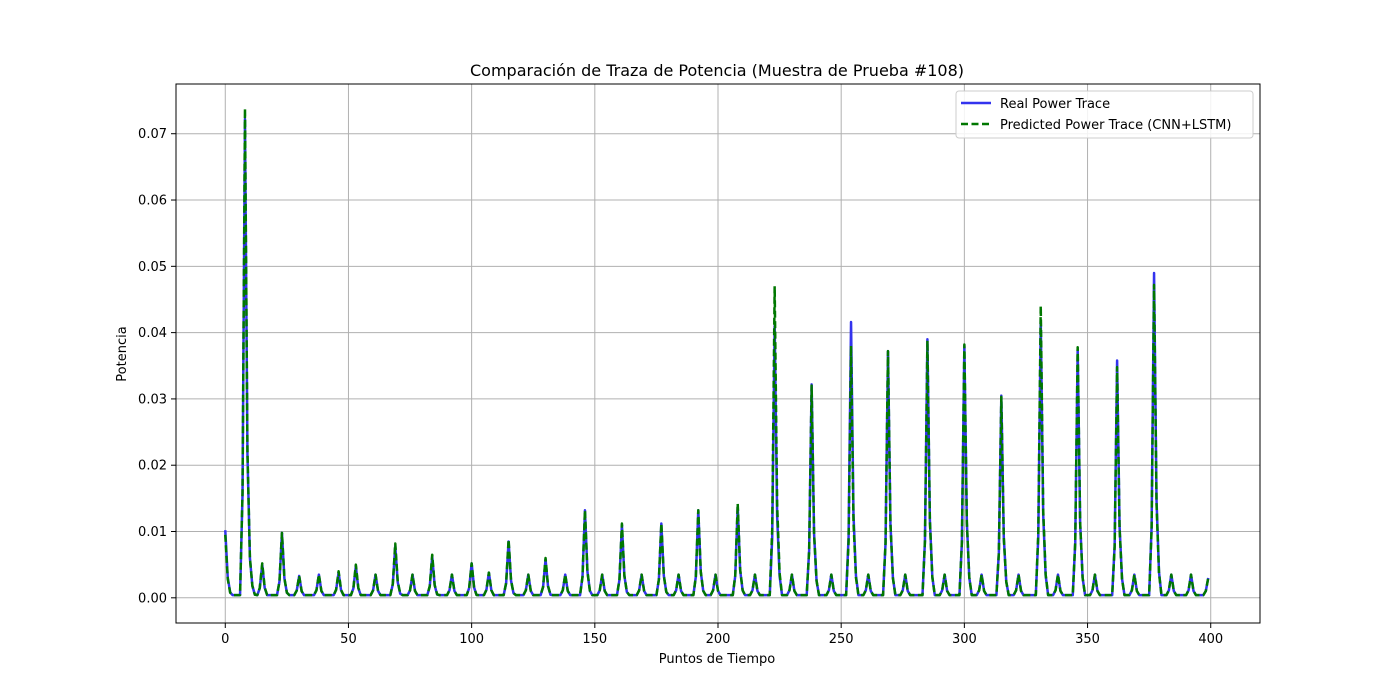 This screenshot has width=1400, height=700. I want to click on legend-label-predicted: Predicted Power Trace (CNN+LSTM), so click(1115, 125).